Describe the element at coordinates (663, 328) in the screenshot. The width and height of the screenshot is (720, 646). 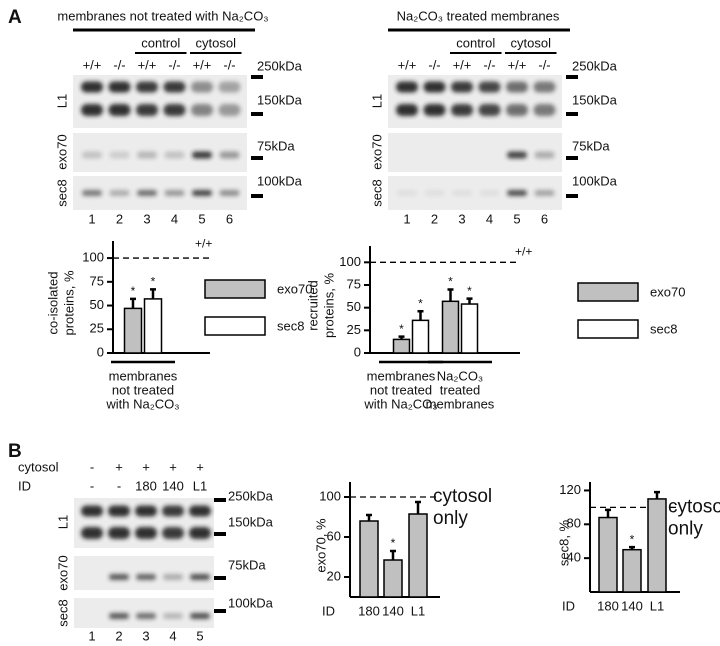
I see `legend-label: sec8` at that location.